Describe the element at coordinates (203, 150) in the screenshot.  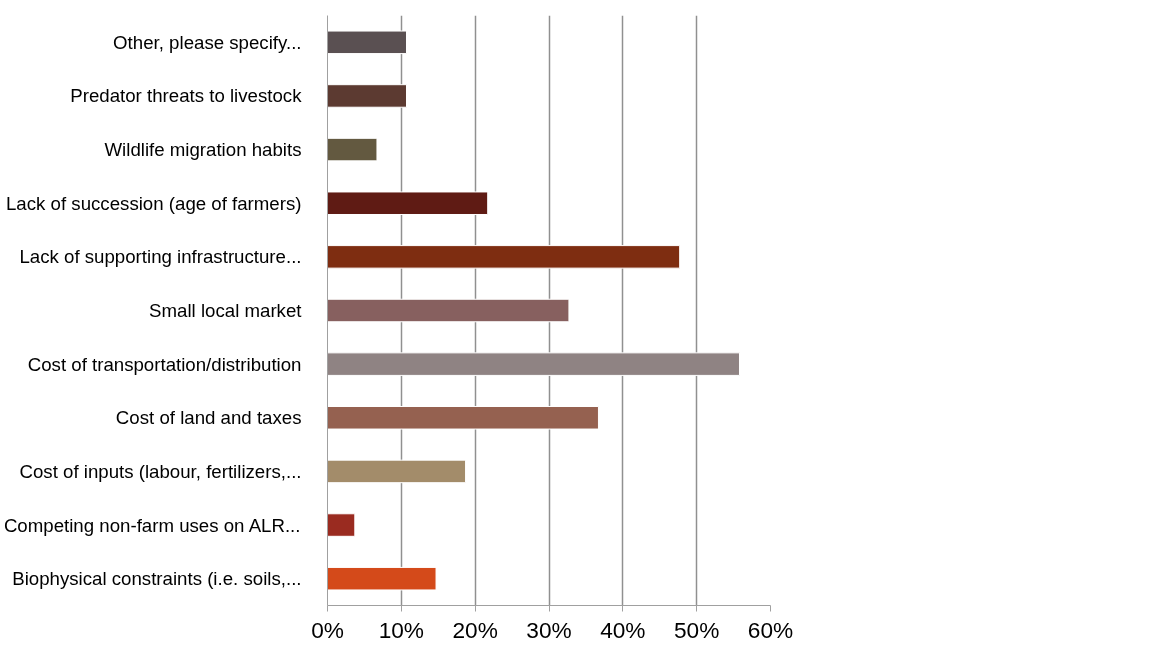
I see `y-tick-label: Wildlife migration habits` at that location.